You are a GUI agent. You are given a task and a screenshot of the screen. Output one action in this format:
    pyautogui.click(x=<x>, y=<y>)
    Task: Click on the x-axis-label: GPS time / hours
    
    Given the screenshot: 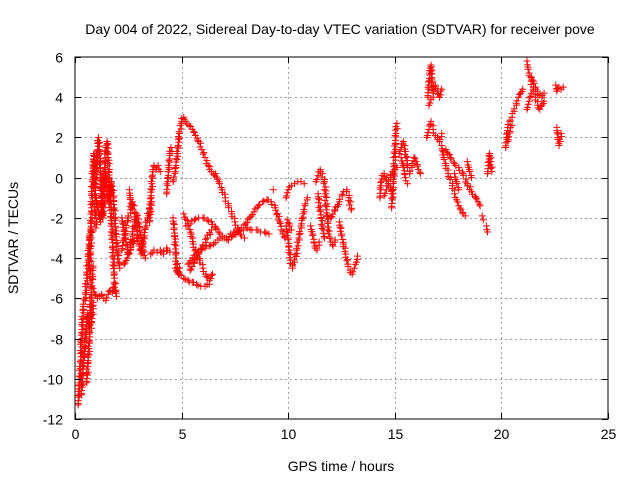 What is the action you would take?
    pyautogui.click(x=341, y=466)
    